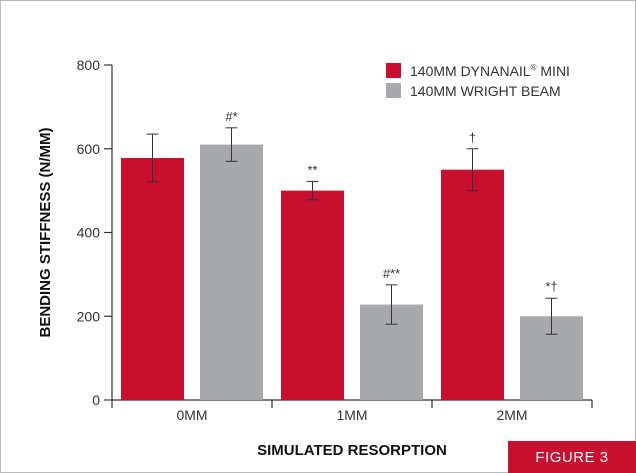 This screenshot has width=636, height=473. Describe the element at coordinates (352, 450) in the screenshot. I see `x-axis-label: SIMULATED RESORPTION` at that location.